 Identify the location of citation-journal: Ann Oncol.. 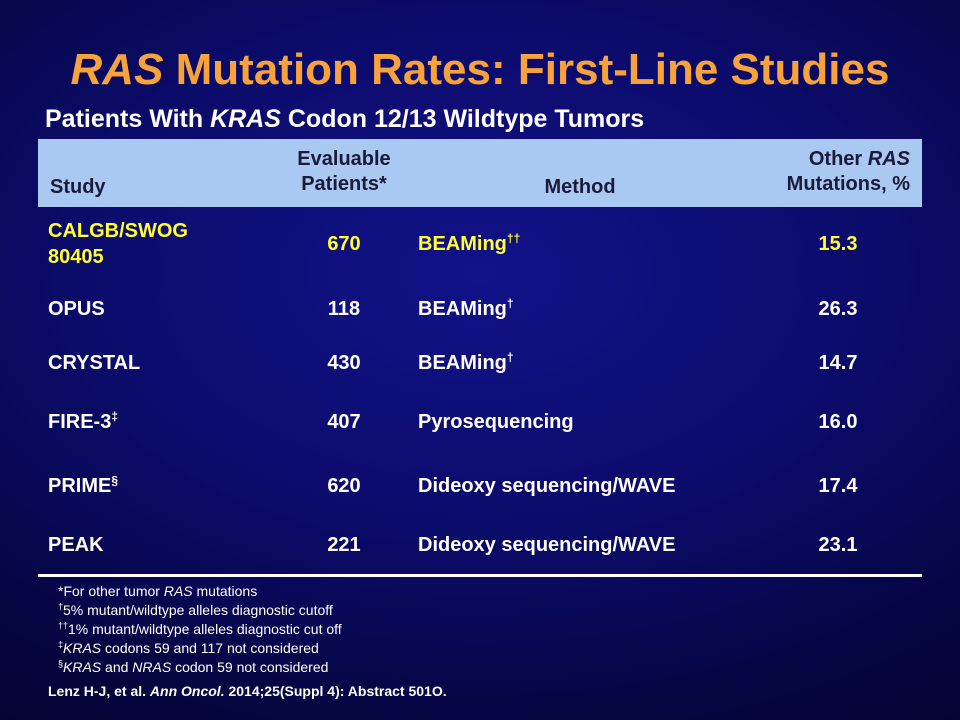
(187, 691).